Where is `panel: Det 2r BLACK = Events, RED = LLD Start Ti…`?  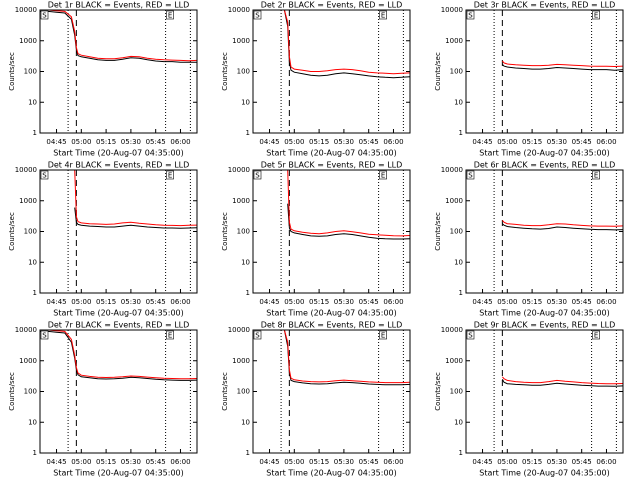
panel: Det 2r BLACK = Events, RED = LLD Start Ti… is located at coordinates (316, 79).